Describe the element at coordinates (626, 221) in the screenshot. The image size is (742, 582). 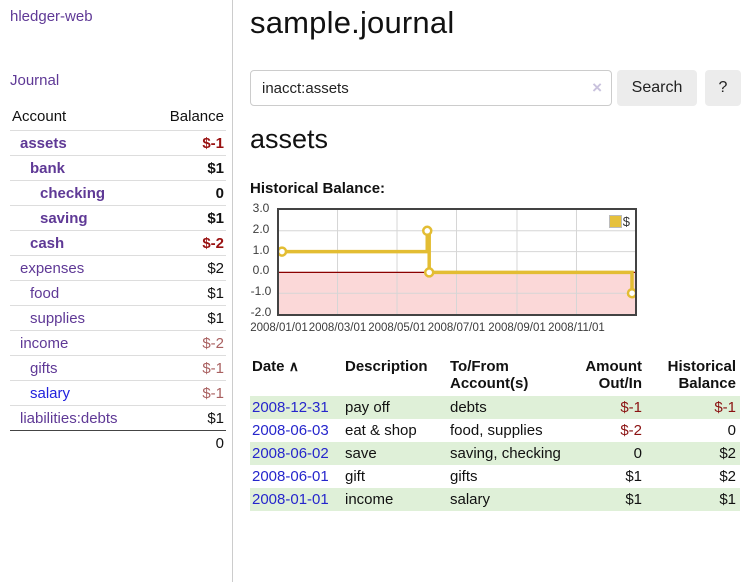
I see `legend-label: $` at that location.